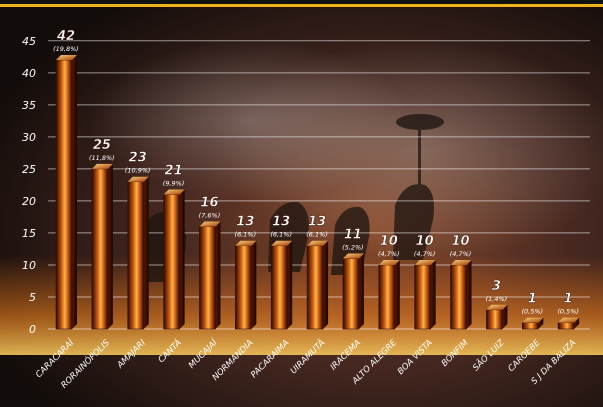 This screenshot has height=407, width=603. I want to click on y-tick-label: 35, so click(29, 105).